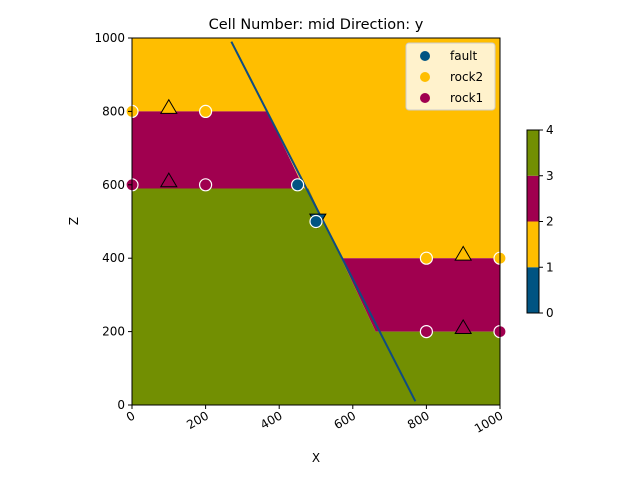  Describe the element at coordinates (316, 458) in the screenshot. I see `x-axis-label: X` at that location.